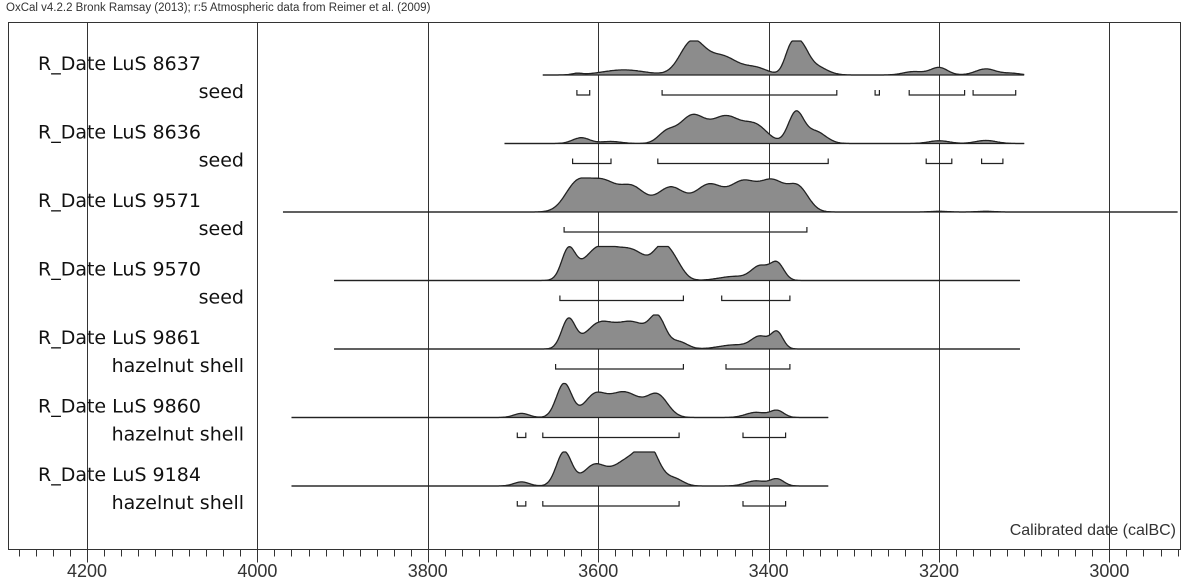  What do you see at coordinates (939, 570) in the screenshot?
I see `tick-label-3200: 3200` at bounding box center [939, 570].